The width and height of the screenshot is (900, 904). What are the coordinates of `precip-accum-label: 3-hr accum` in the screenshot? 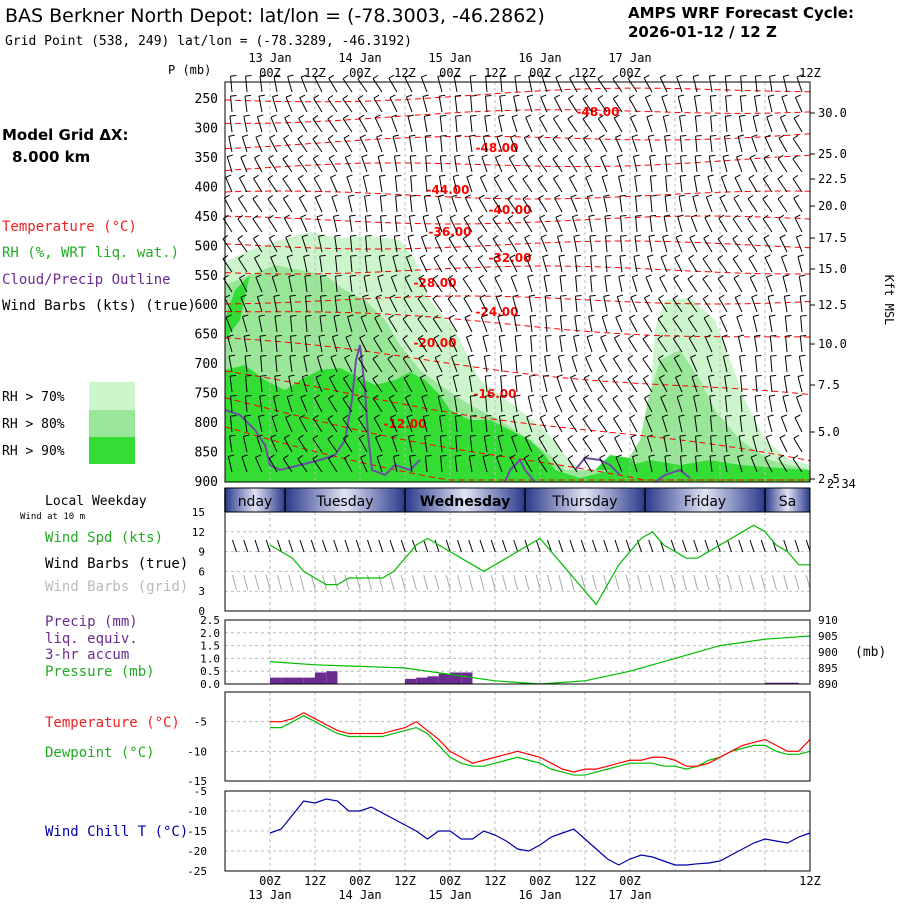 It's located at (87, 655).